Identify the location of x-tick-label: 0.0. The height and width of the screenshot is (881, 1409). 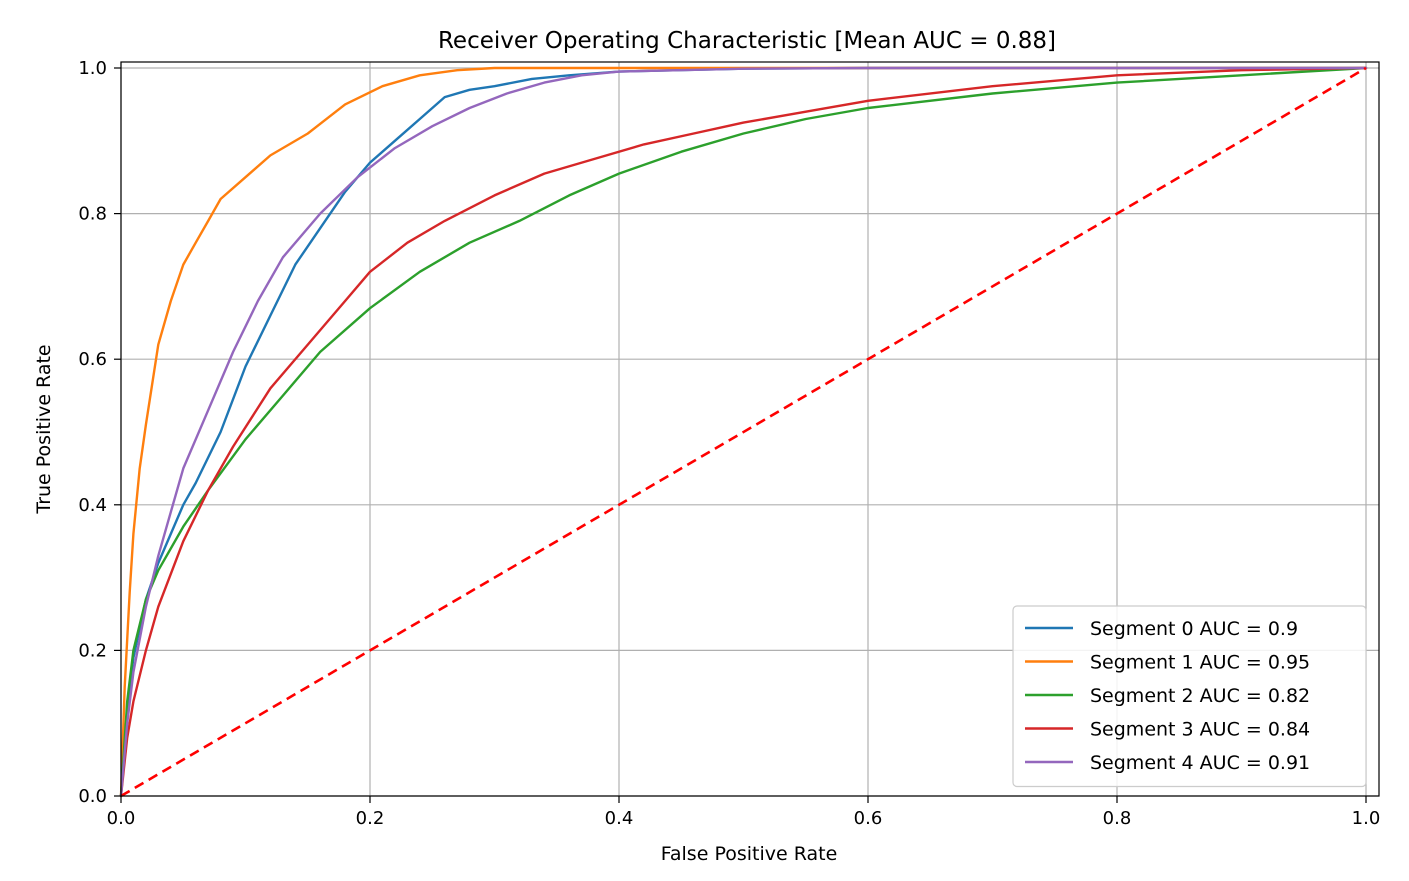
(121, 818).